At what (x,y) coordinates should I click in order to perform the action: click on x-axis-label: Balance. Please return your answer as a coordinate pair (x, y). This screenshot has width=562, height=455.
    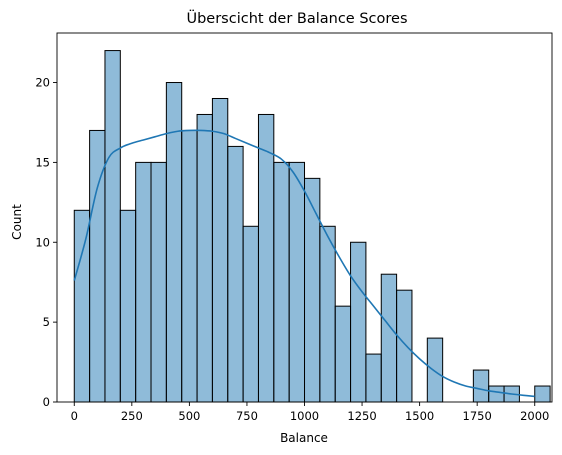
    Looking at the image, I should click on (304, 438).